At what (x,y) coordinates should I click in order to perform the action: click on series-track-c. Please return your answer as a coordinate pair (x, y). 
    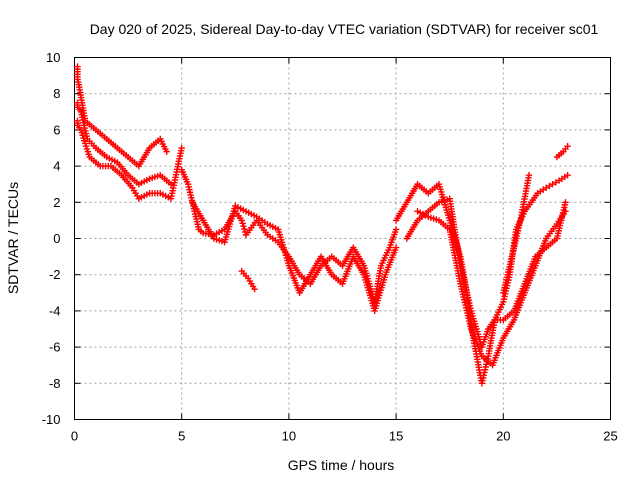
    Looking at the image, I should click on (129, 159).